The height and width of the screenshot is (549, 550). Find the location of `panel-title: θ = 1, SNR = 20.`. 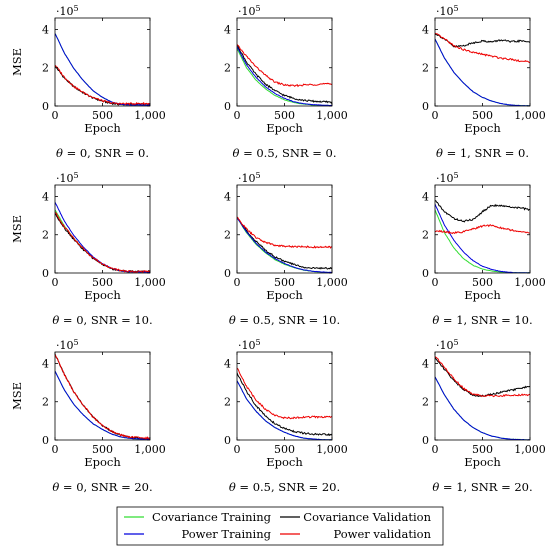

panel-title: θ = 1, SNR = 20. is located at coordinates (482, 487).